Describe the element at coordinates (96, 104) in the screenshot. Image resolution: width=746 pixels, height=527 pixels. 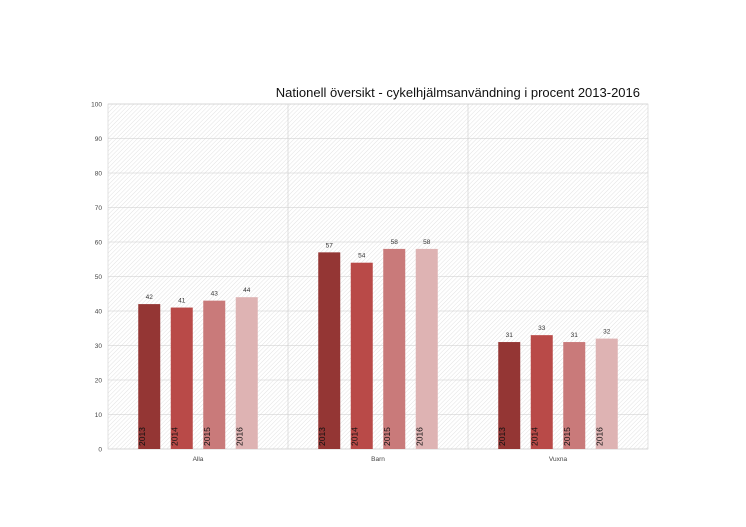
I see `y-tick-label: 100` at that location.